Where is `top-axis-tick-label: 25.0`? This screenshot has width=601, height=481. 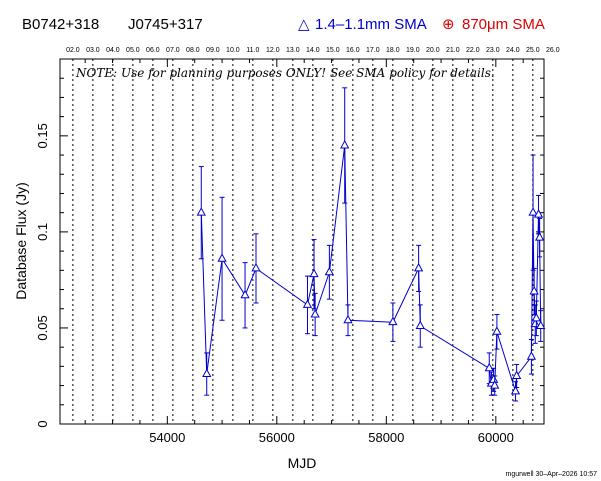 top-axis-tick-label: 25.0 is located at coordinates (533, 50).